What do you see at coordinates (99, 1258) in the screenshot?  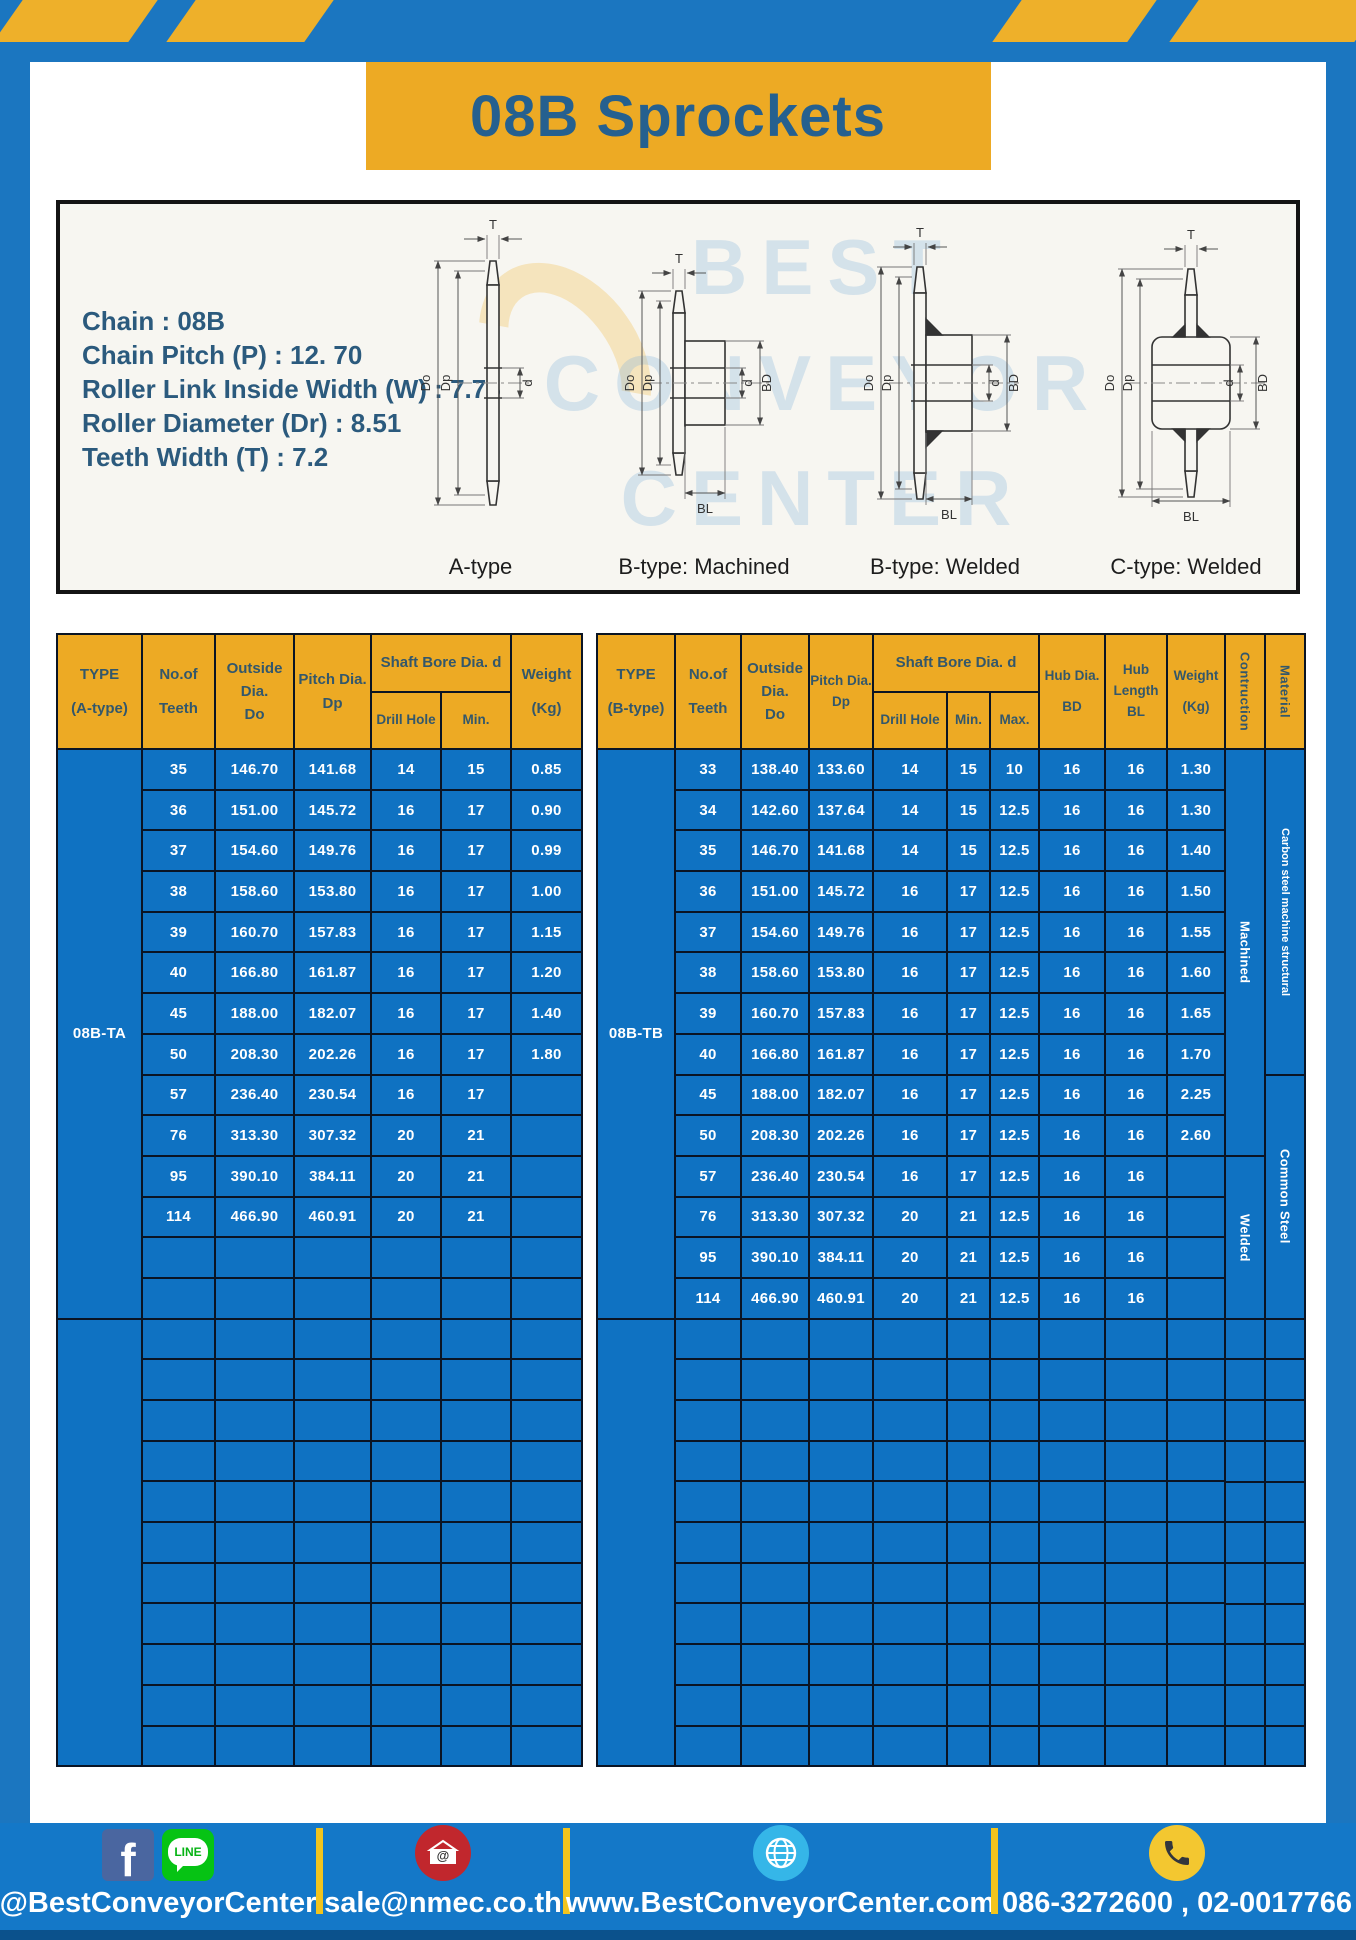 I see `column-type: 08B-TA` at bounding box center [99, 1258].